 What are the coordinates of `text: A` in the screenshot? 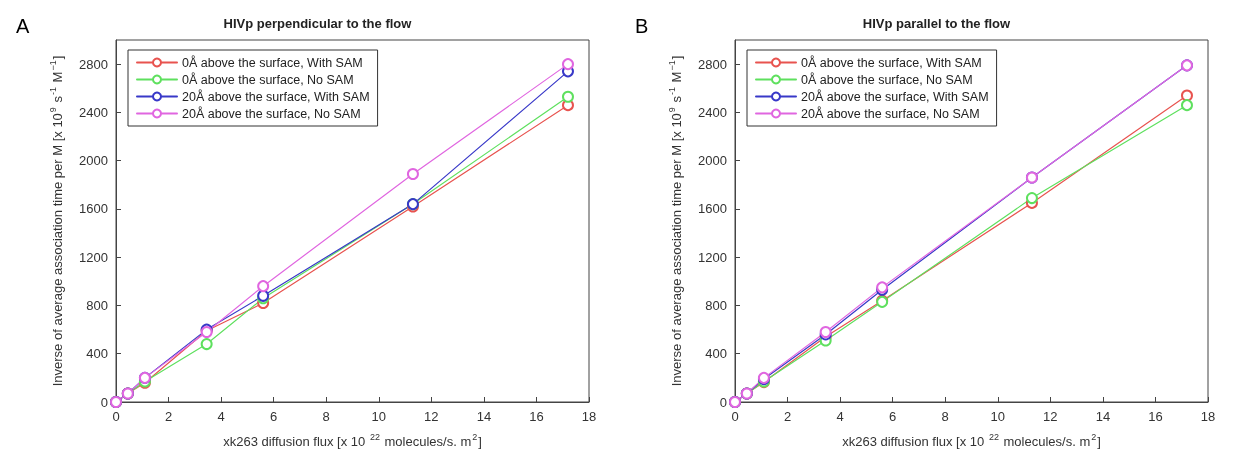 It's located at (23, 26).